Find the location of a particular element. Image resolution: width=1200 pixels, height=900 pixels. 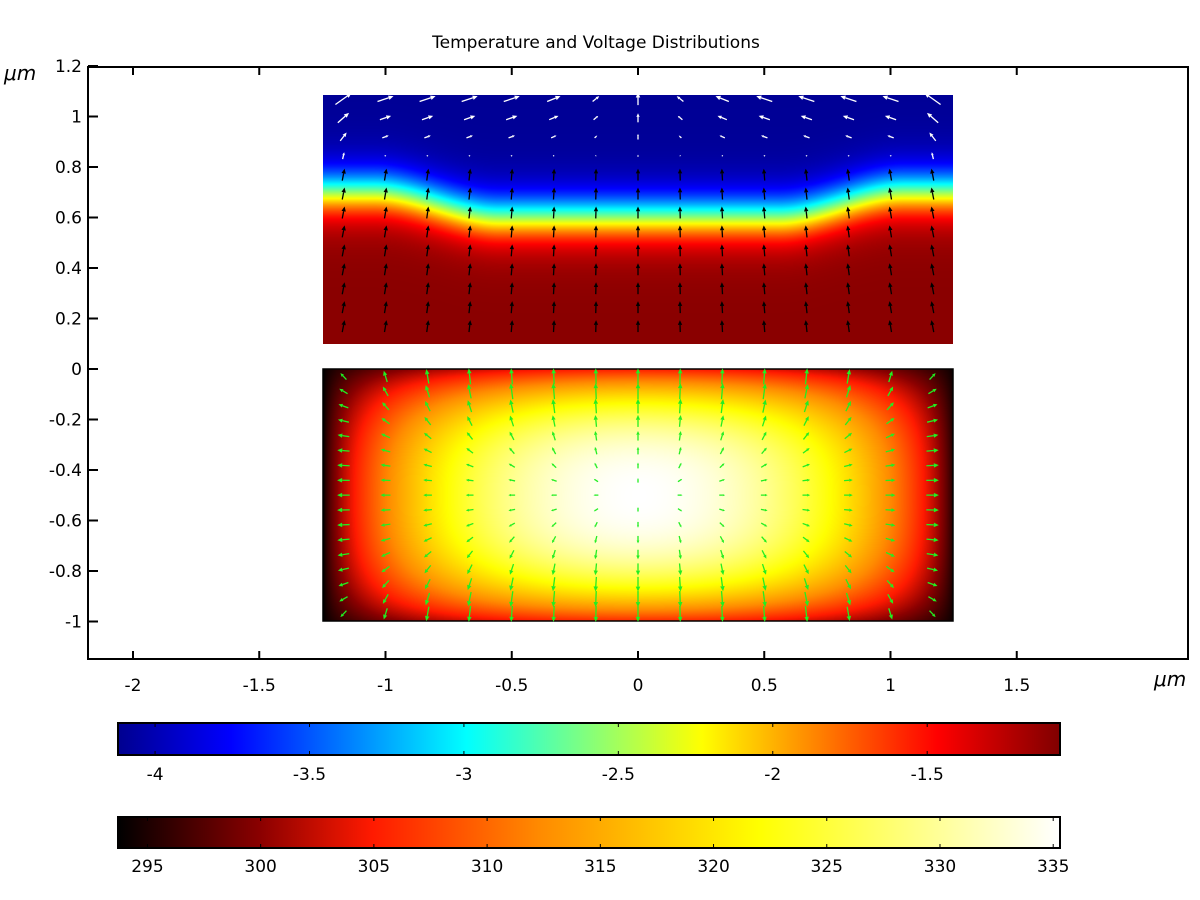

colorbar-tick-label: 325 is located at coordinates (827, 867).